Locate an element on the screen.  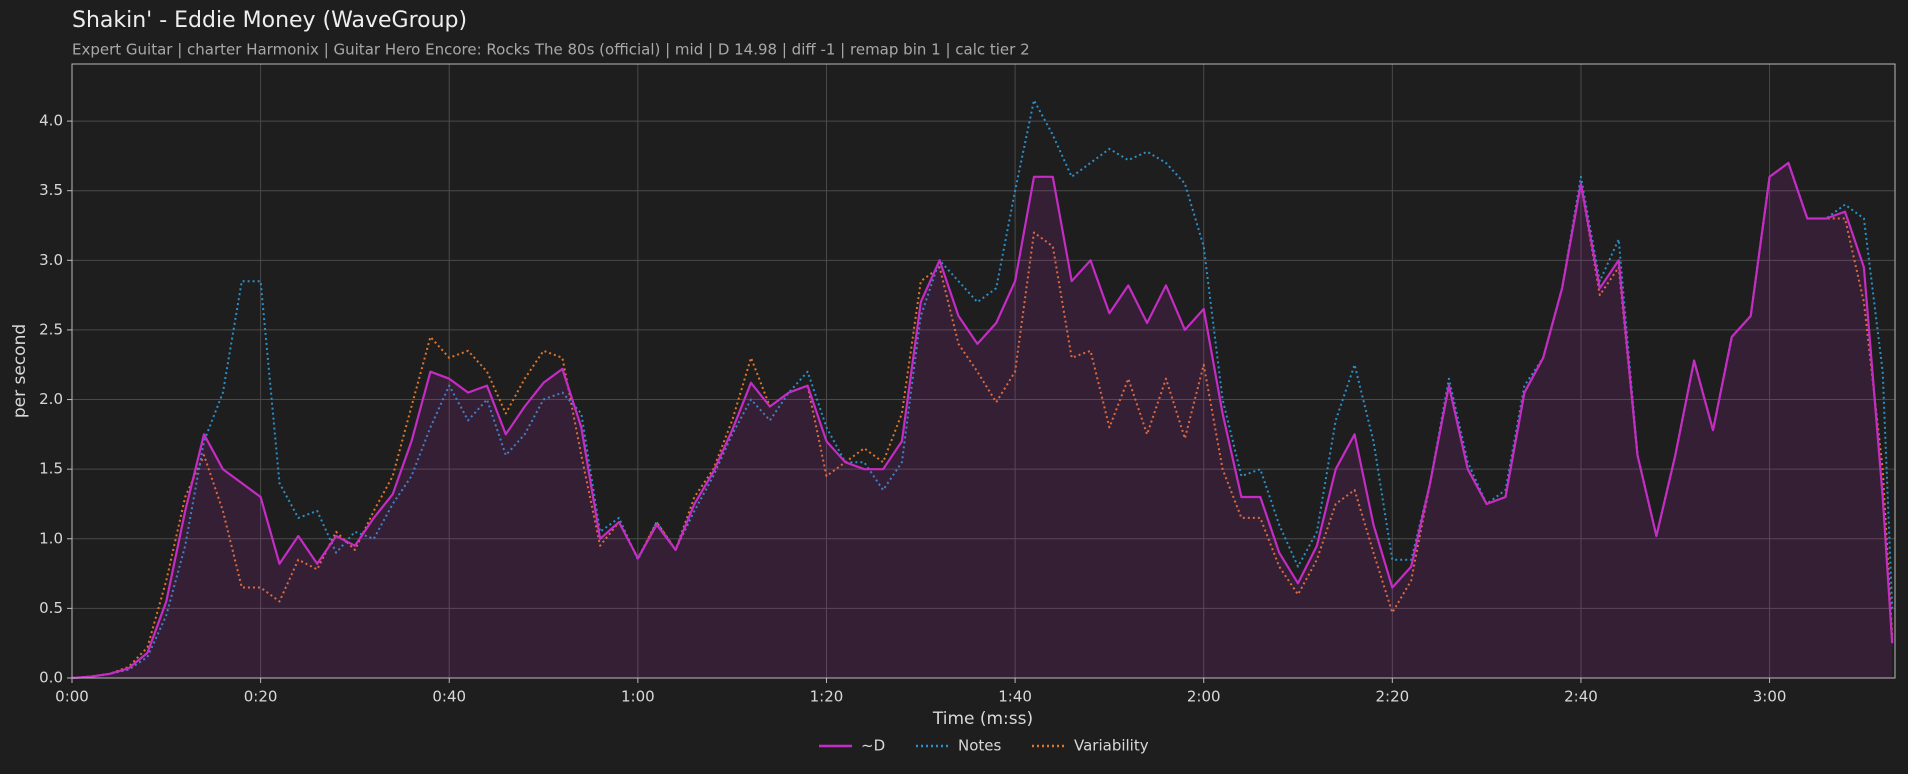
x-tick-label: 2:20 is located at coordinates (1392, 697).